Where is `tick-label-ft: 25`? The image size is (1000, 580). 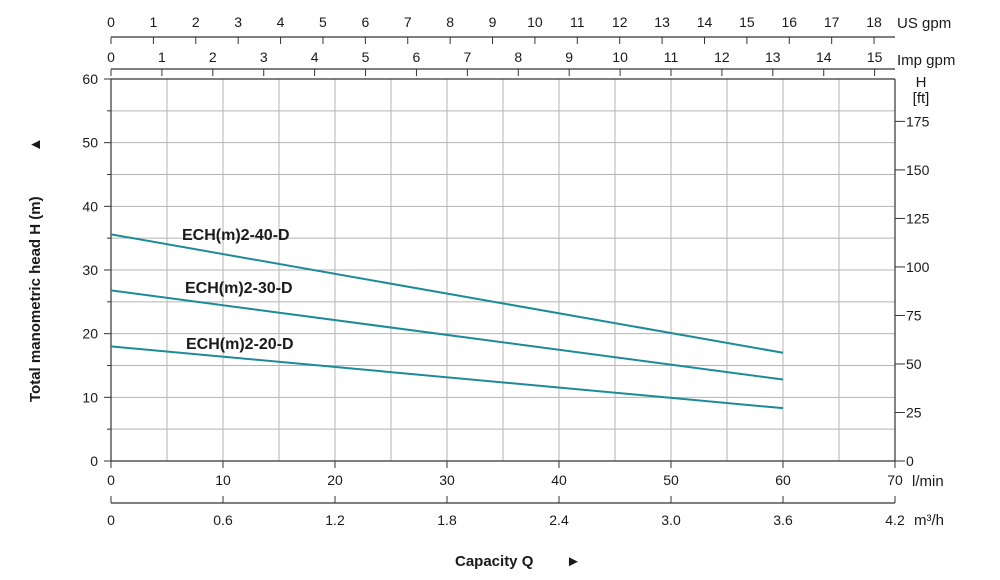 tick-label-ft: 25 is located at coordinates (914, 412).